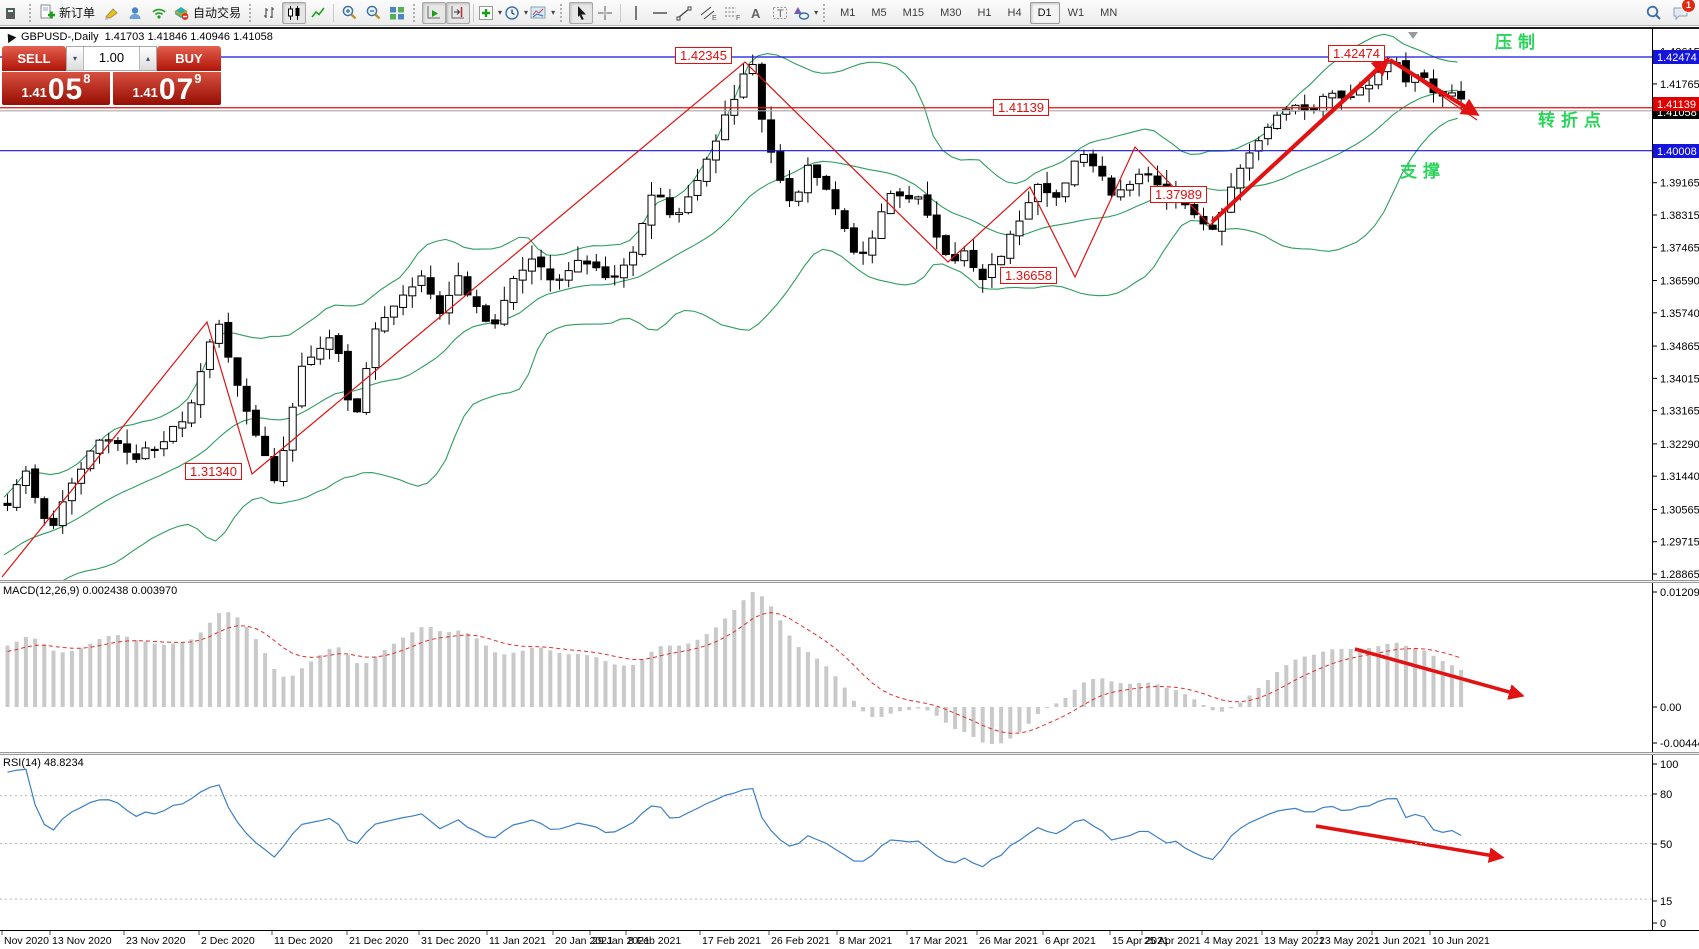 This screenshot has height=949, width=1699. Describe the element at coordinates (1423, 171) in the screenshot. I see `annotation-note: 支撑` at that location.